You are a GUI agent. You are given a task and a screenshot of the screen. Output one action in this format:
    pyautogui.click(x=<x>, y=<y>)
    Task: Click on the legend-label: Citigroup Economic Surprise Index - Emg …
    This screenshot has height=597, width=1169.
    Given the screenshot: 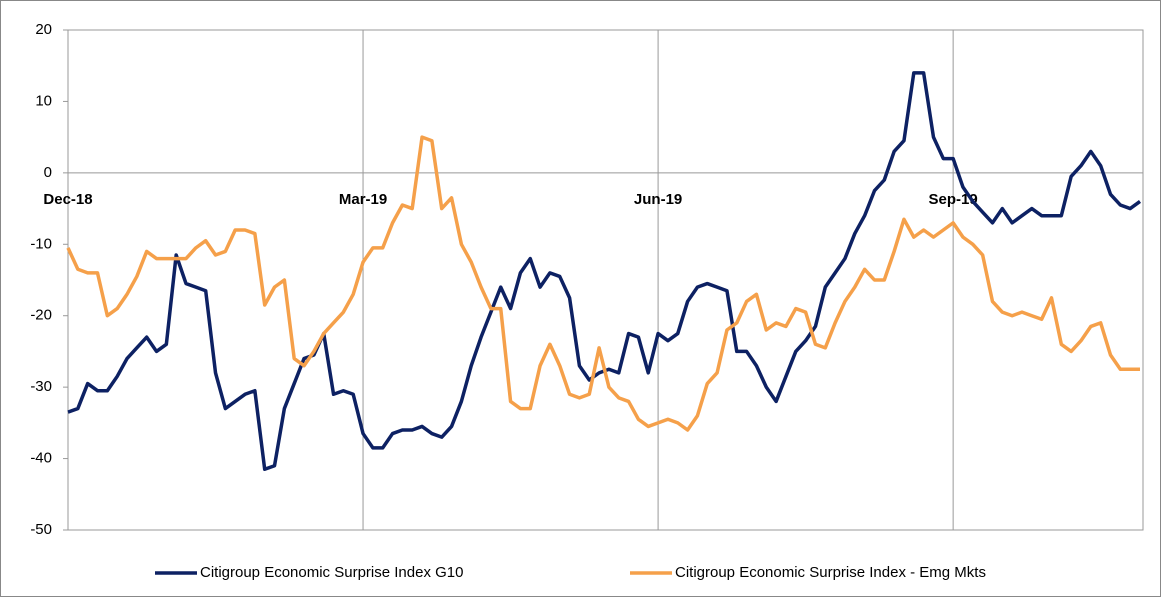 What is the action you would take?
    pyautogui.click(x=830, y=572)
    